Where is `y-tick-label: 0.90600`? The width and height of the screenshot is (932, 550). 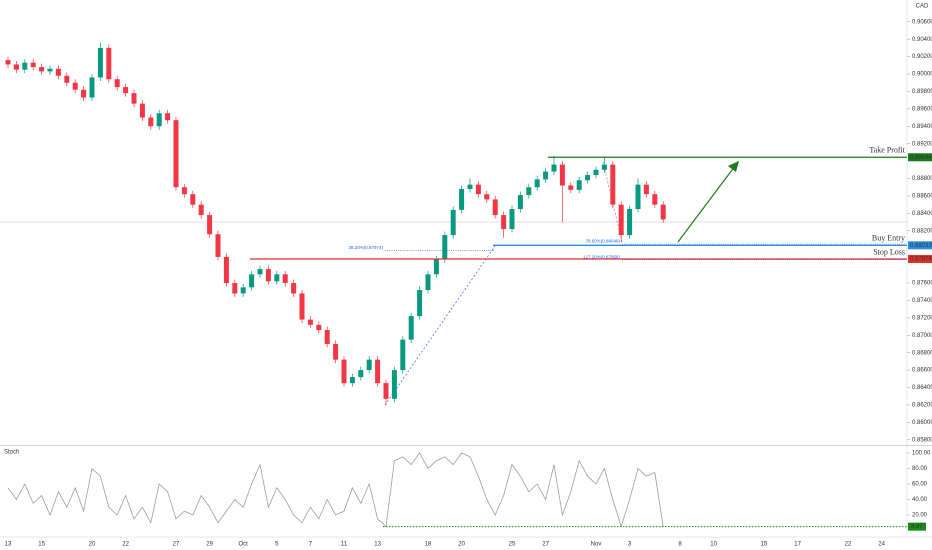 y-tick-label: 0.90600 is located at coordinates (922, 22).